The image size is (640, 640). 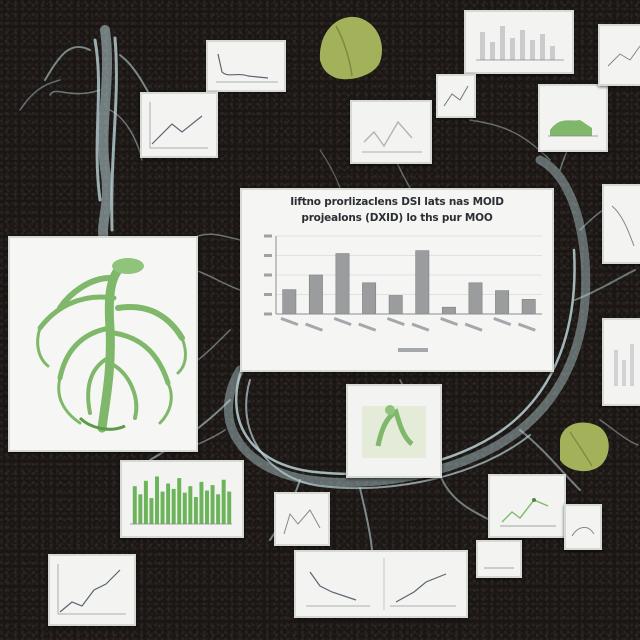 I want to click on thumb-double-line-chart, so click(x=381, y=584).